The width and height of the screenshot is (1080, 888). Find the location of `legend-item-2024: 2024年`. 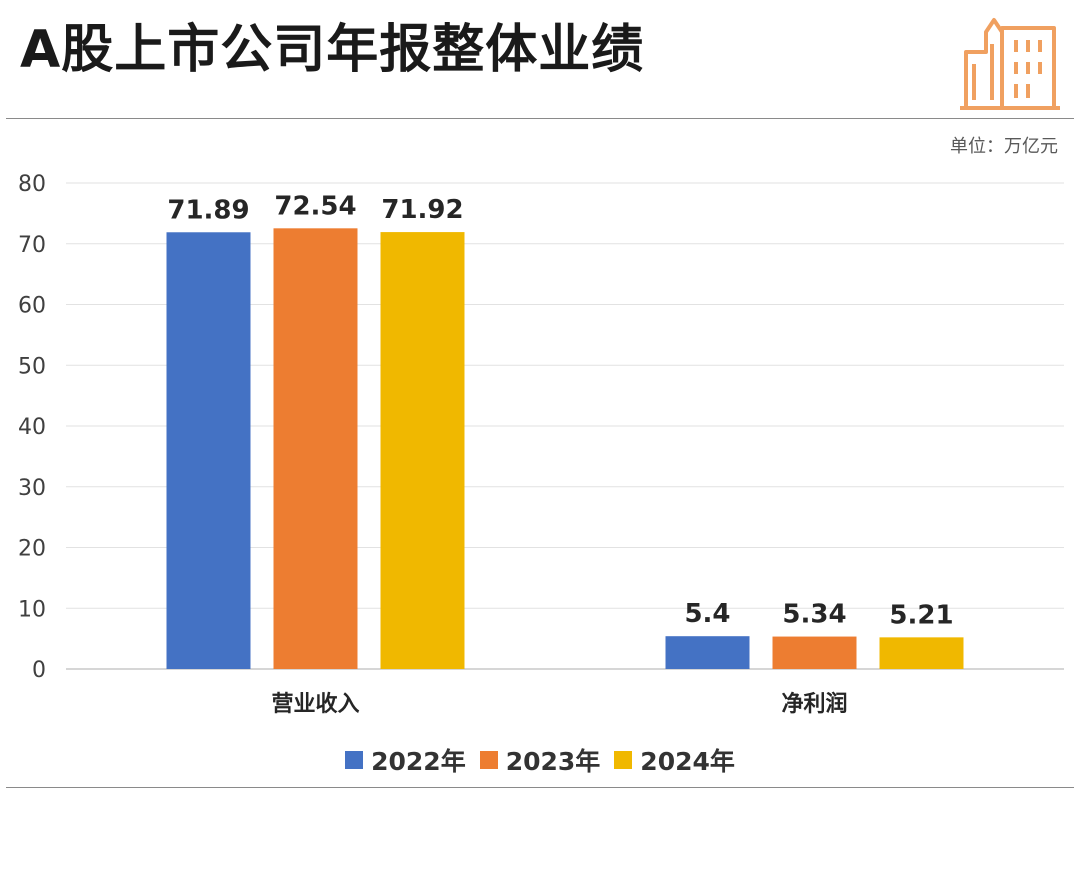

legend-item-2024: 2024年 is located at coordinates (674, 760).